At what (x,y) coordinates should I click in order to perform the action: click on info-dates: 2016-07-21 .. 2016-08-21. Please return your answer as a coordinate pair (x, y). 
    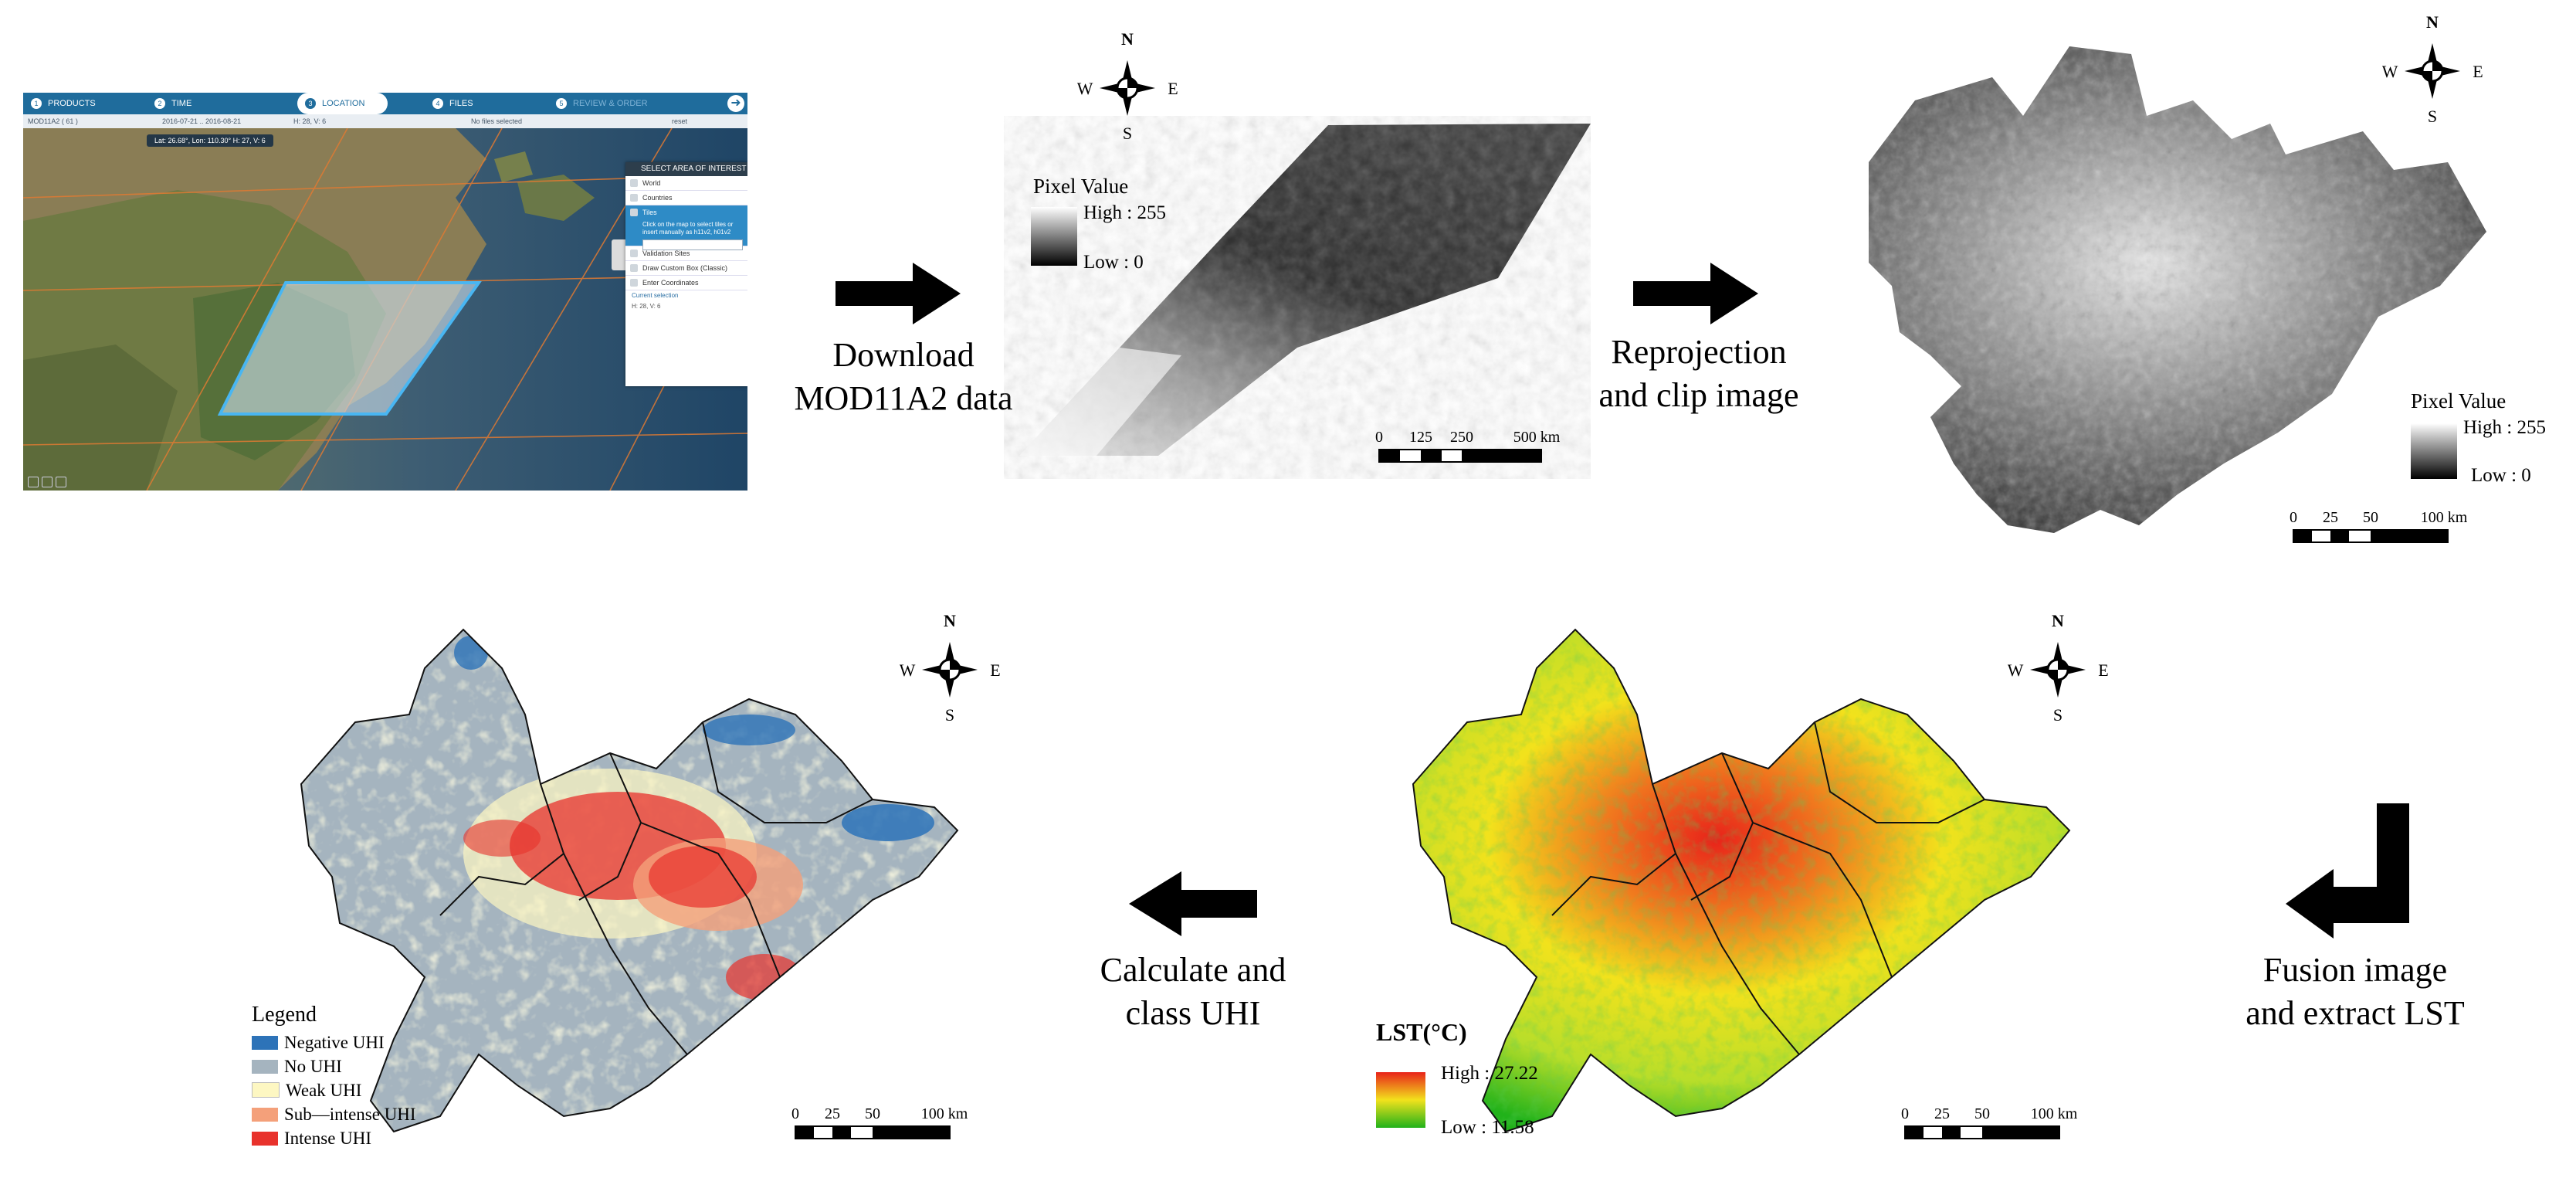
    Looking at the image, I should click on (202, 121).